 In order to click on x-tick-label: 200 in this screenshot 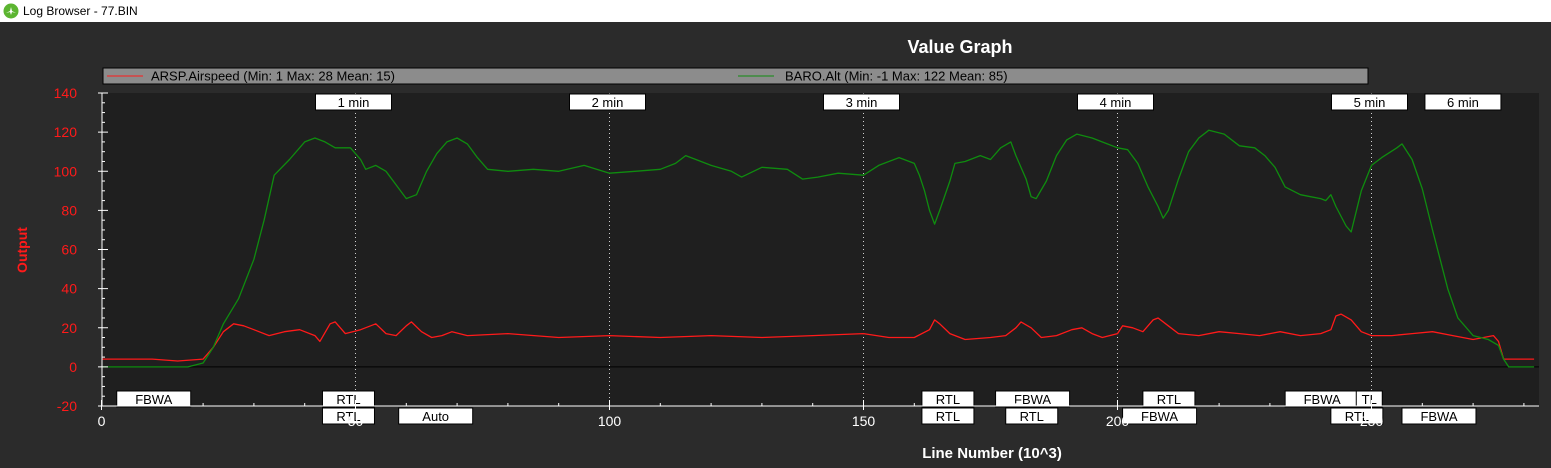, I will do `click(1118, 421)`.